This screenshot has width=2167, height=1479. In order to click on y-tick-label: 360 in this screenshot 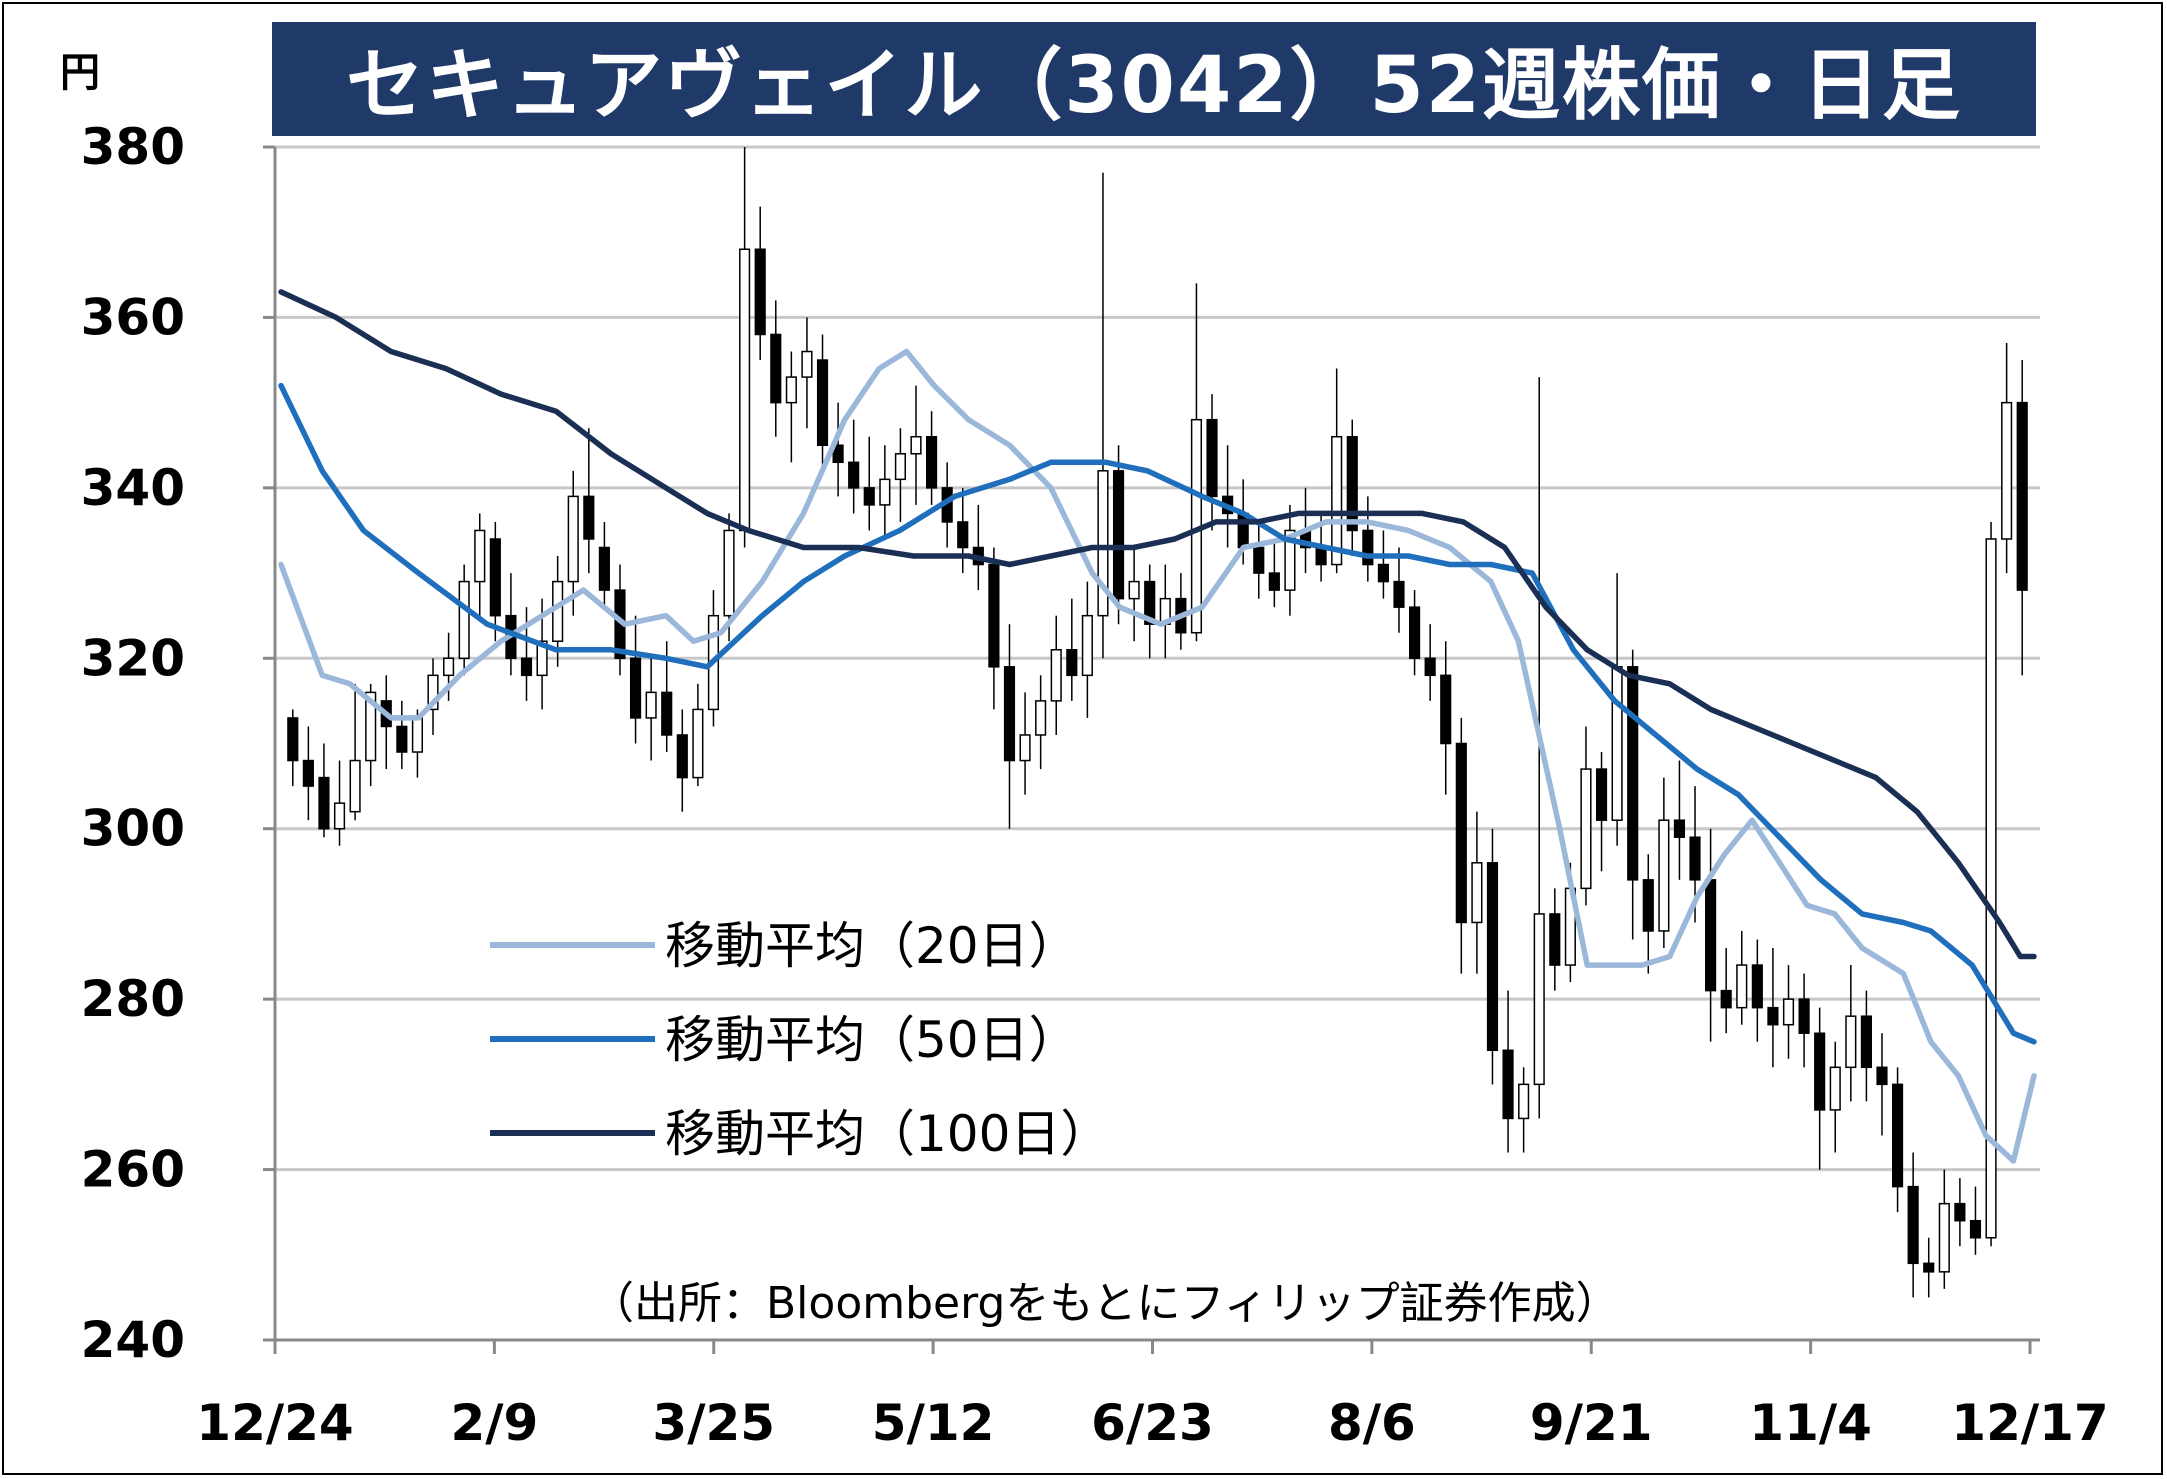, I will do `click(133, 317)`.